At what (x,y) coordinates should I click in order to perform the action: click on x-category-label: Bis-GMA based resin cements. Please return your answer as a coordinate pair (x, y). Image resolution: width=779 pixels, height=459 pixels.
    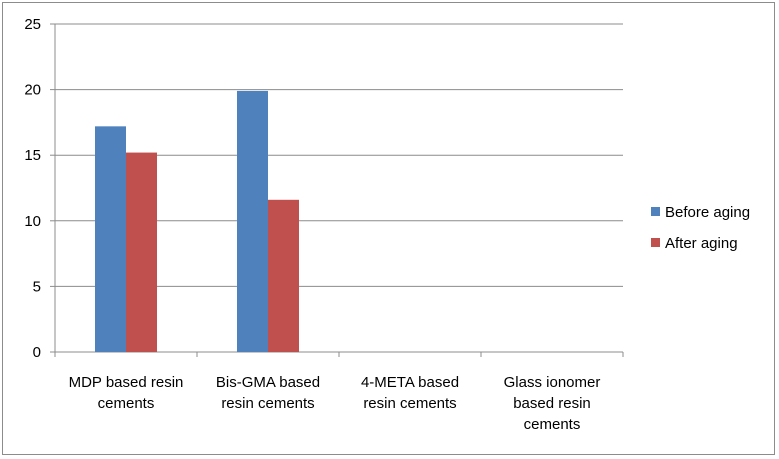
    Looking at the image, I should click on (268, 393).